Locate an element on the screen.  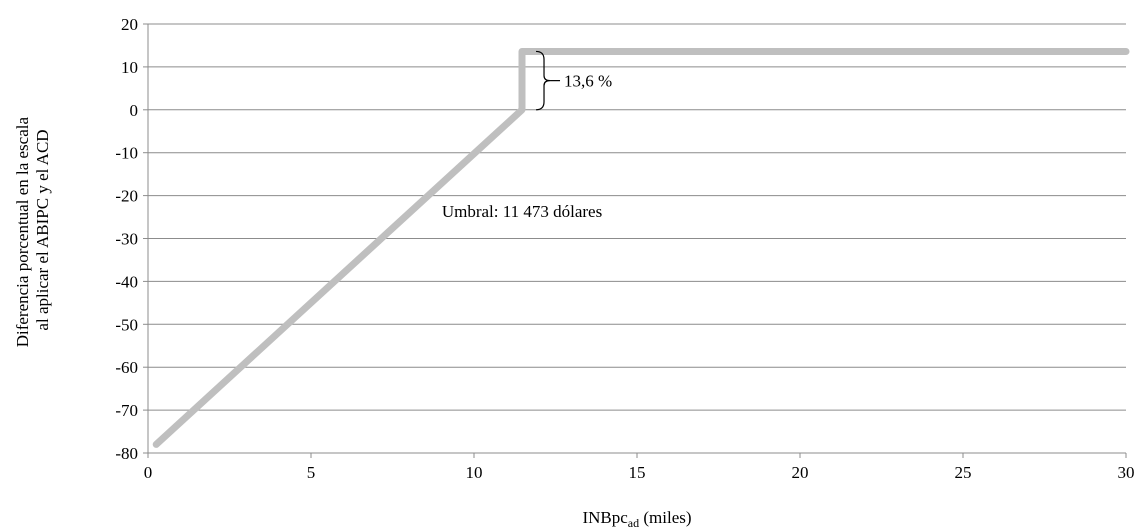
x-tick-label-5: 25 is located at coordinates (963, 472).